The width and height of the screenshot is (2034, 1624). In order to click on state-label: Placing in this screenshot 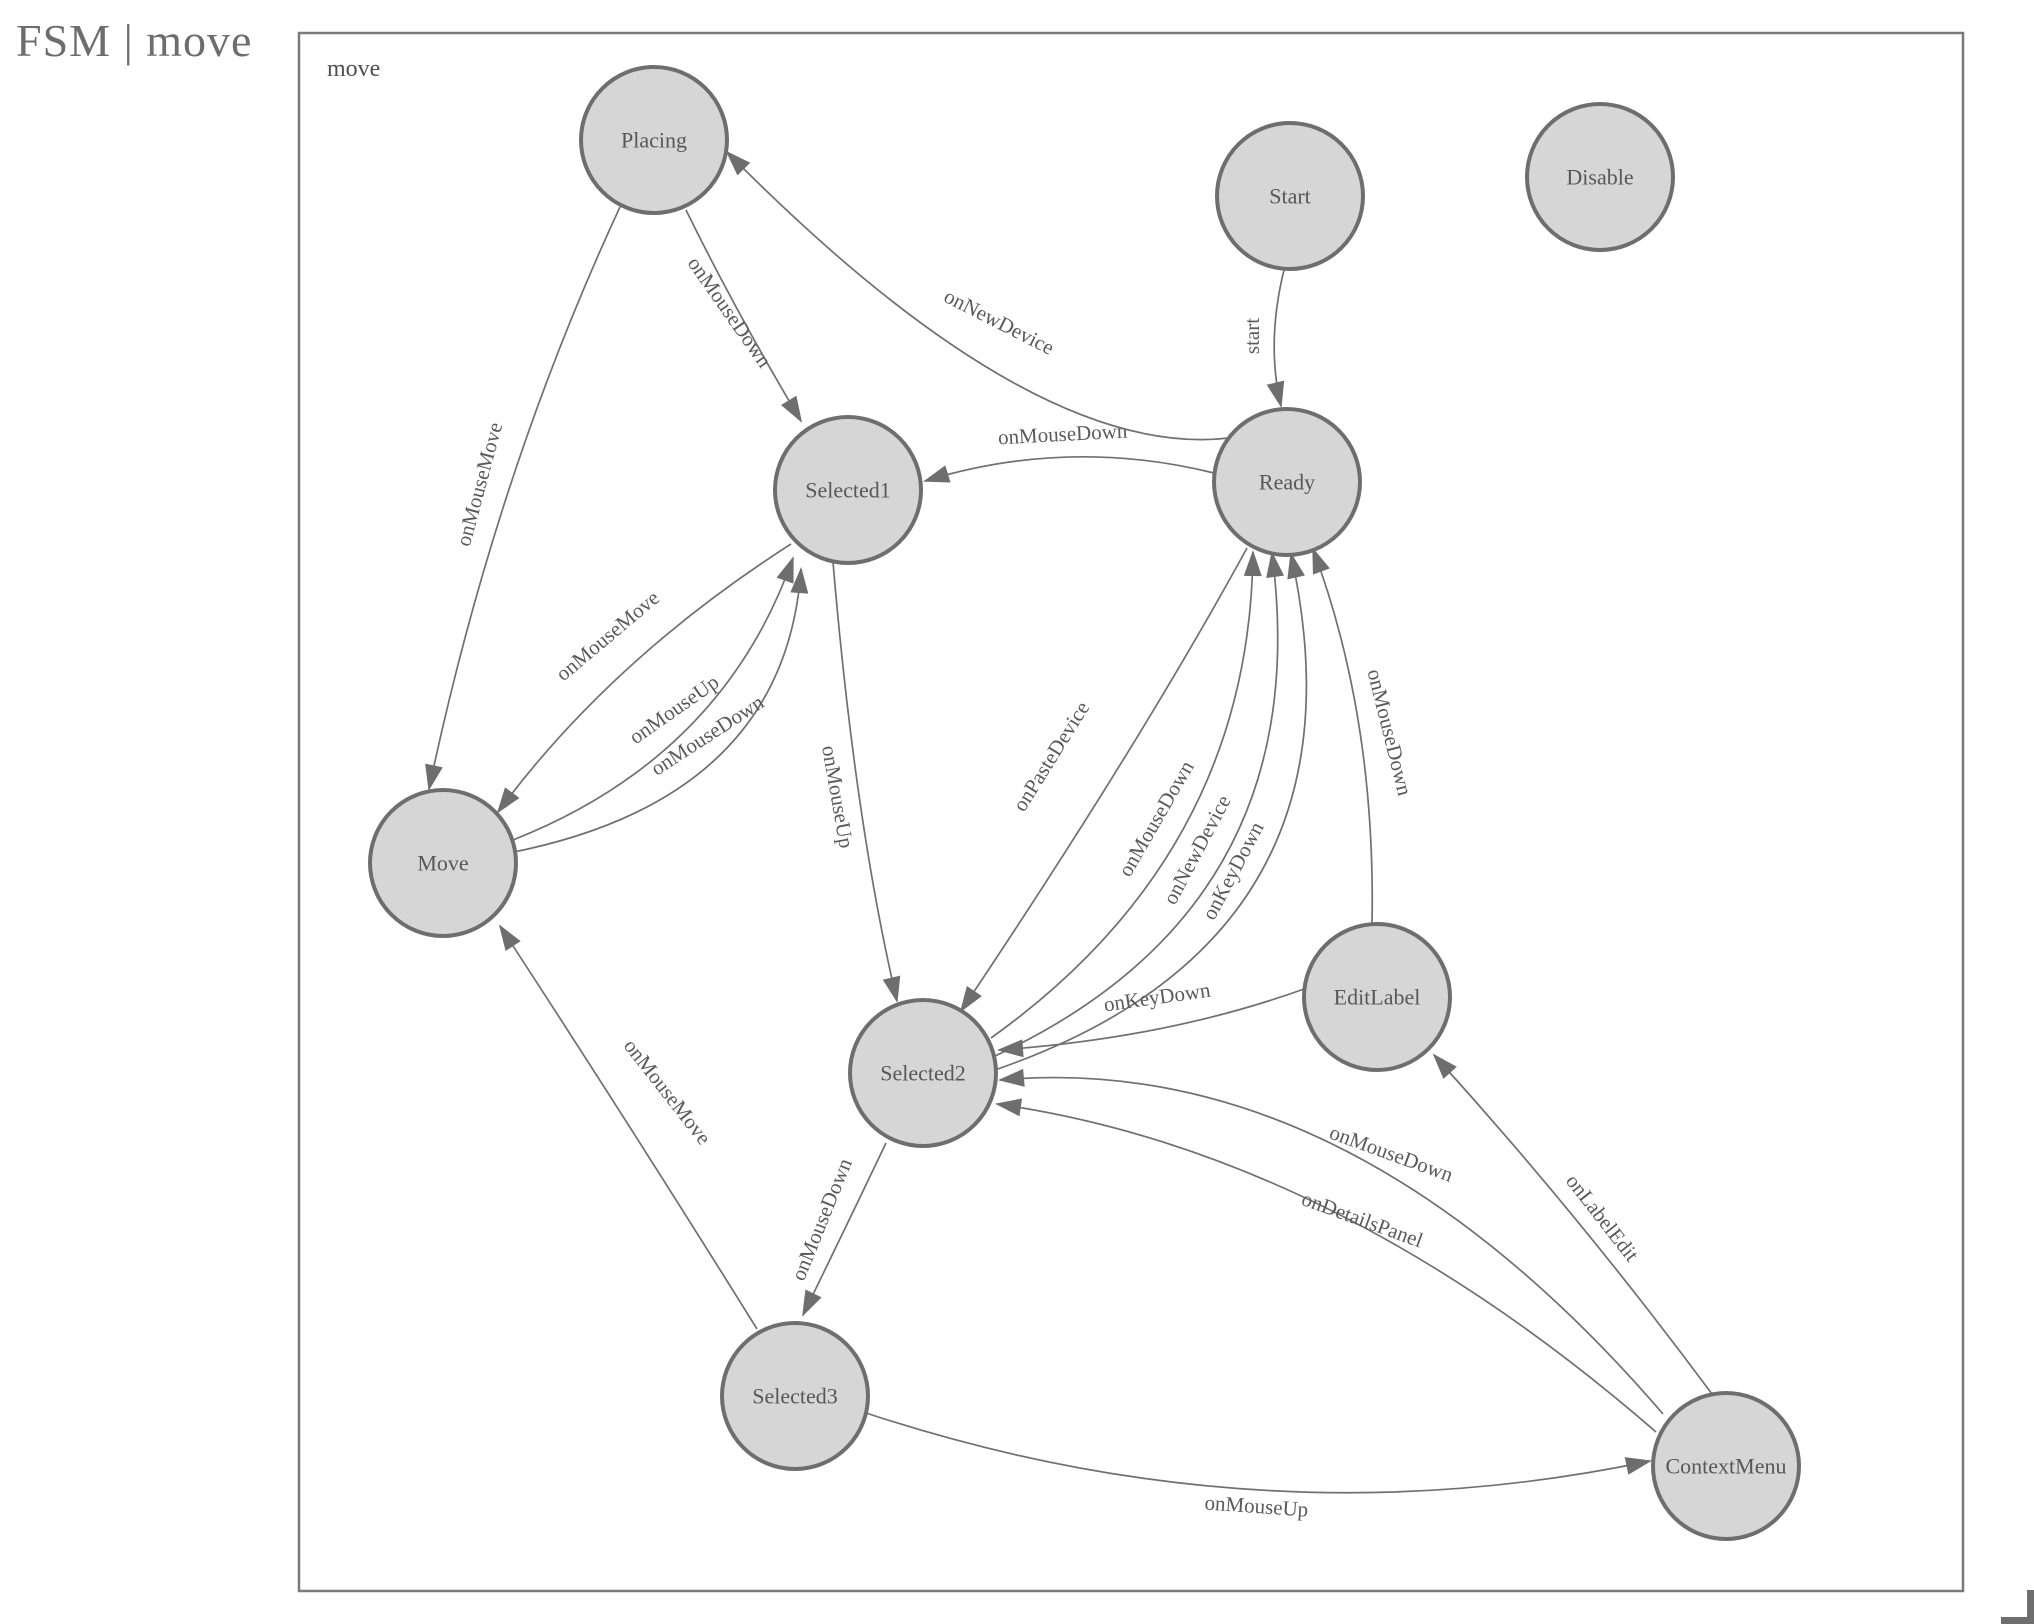, I will do `click(654, 140)`.